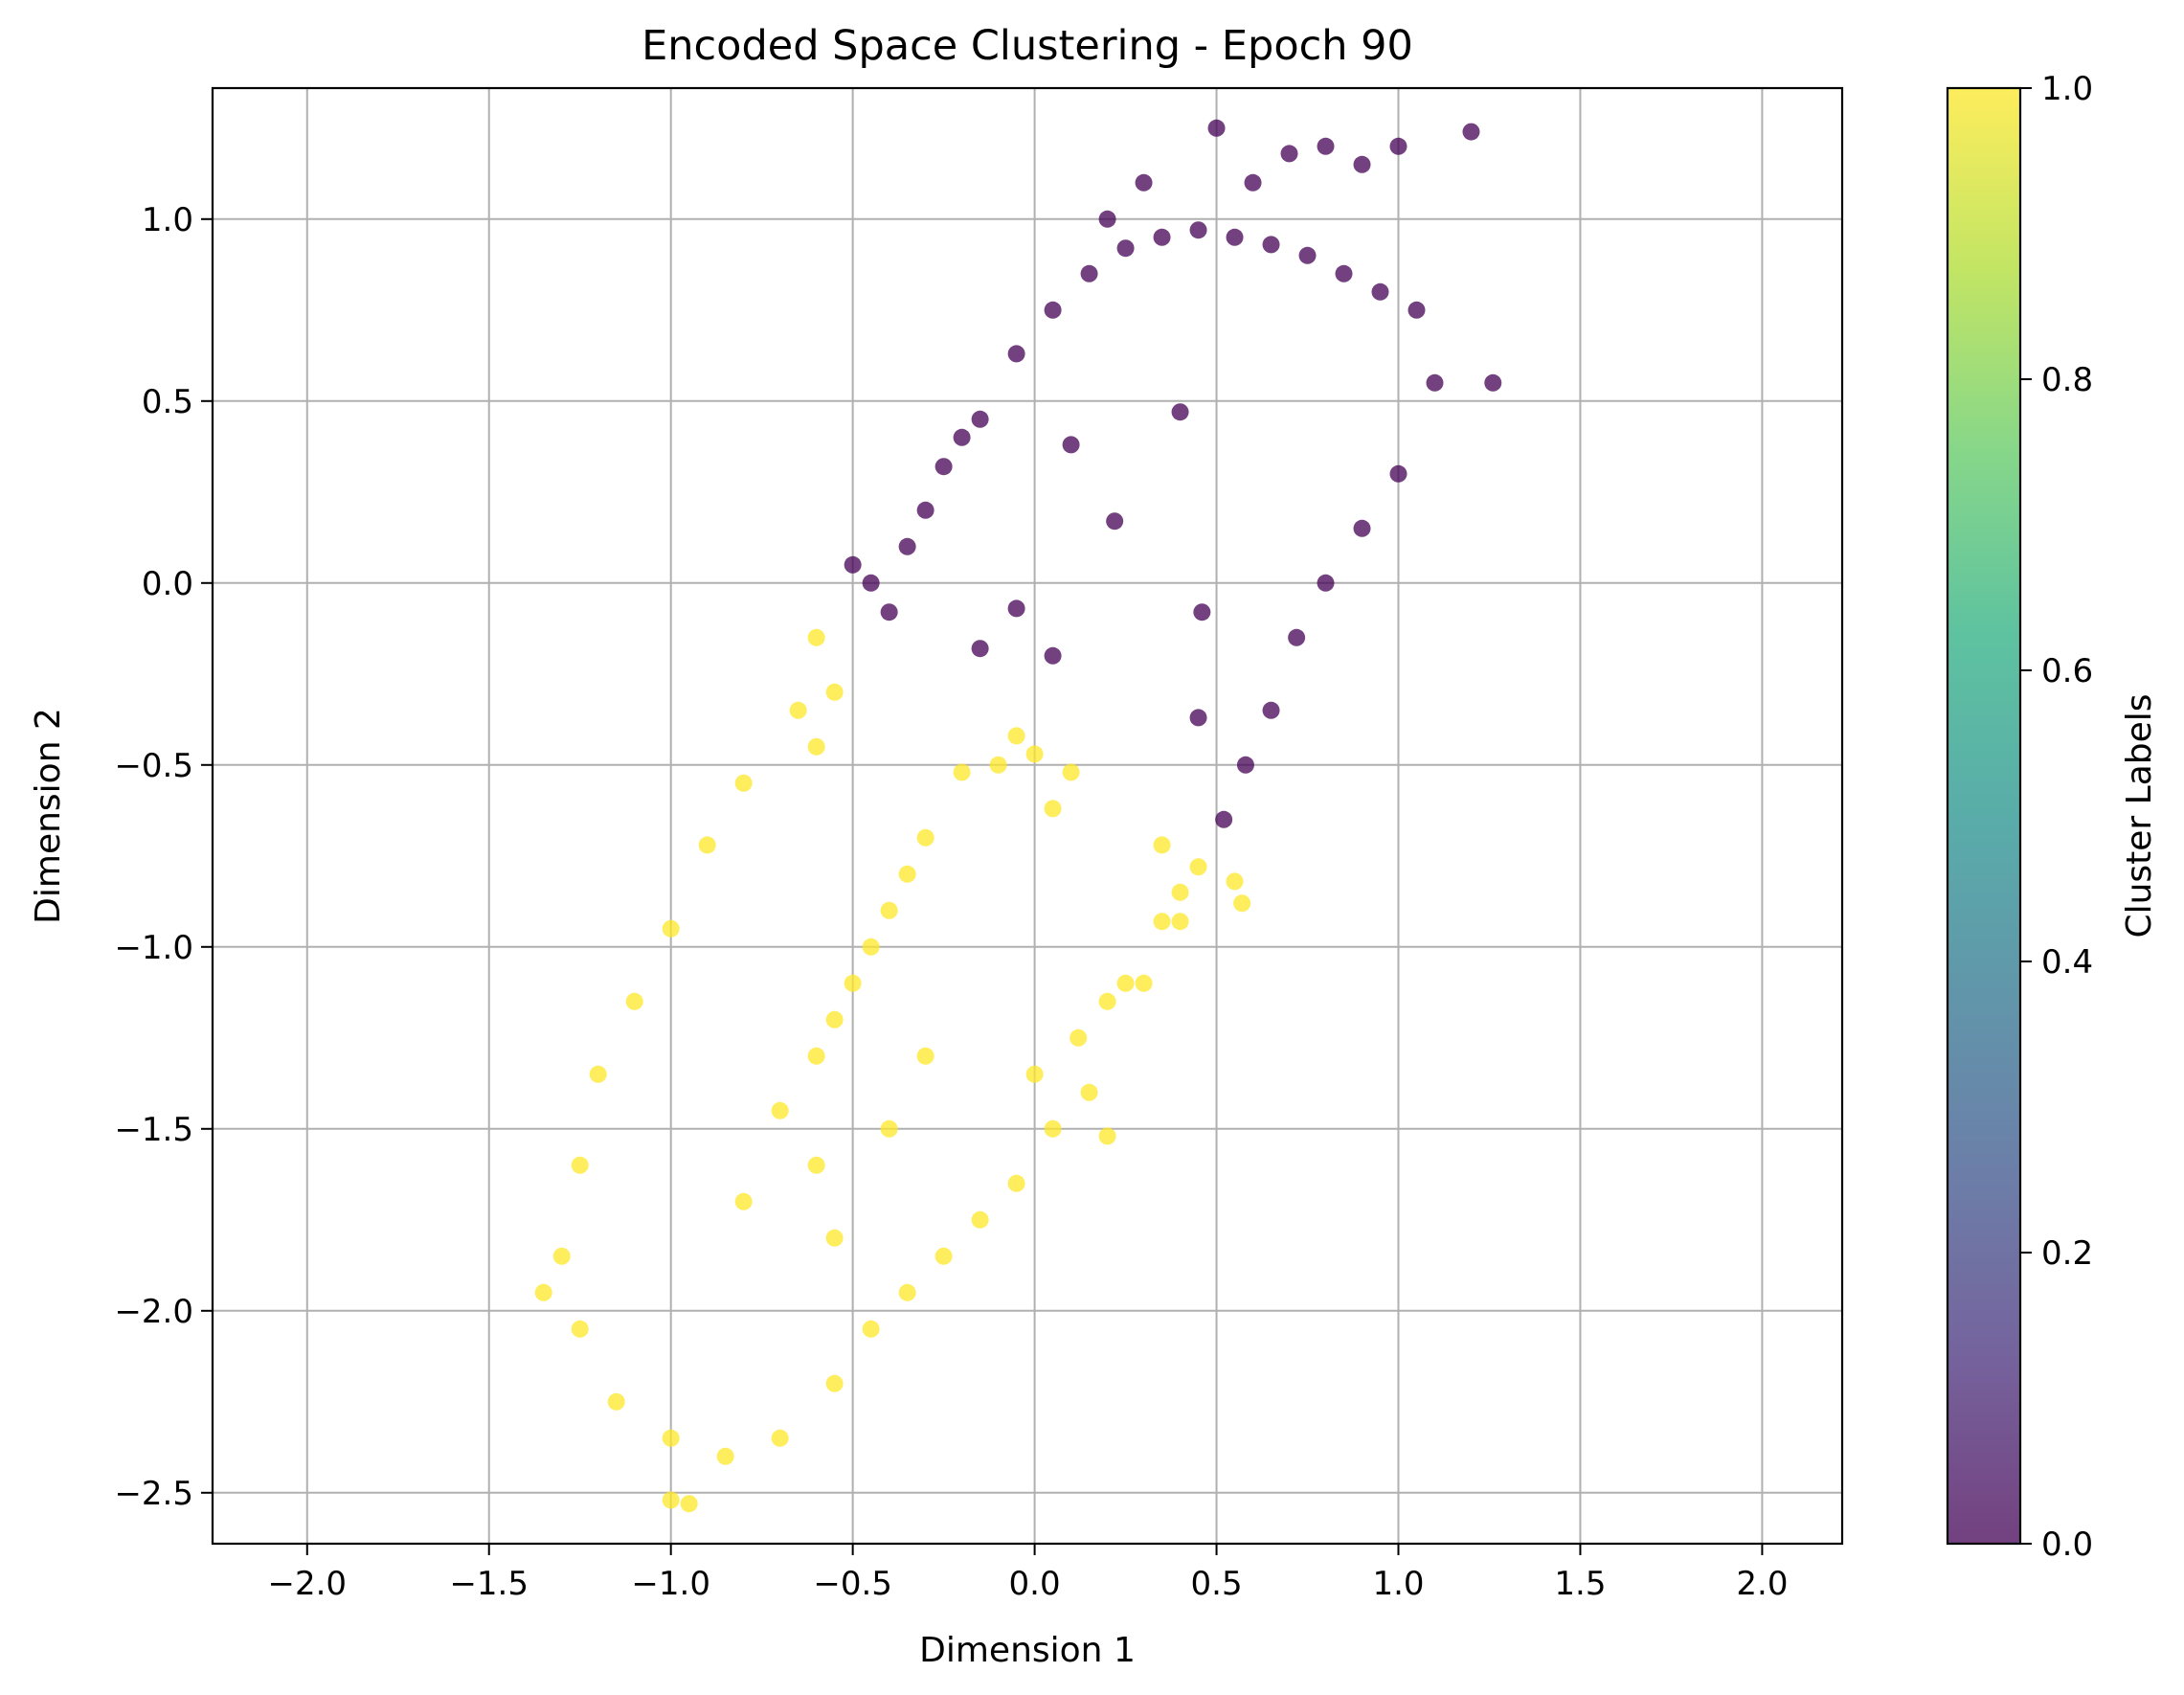 The height and width of the screenshot is (1695, 2184). Describe the element at coordinates (1762, 1584) in the screenshot. I see `x-tick-label: 2.0` at that location.